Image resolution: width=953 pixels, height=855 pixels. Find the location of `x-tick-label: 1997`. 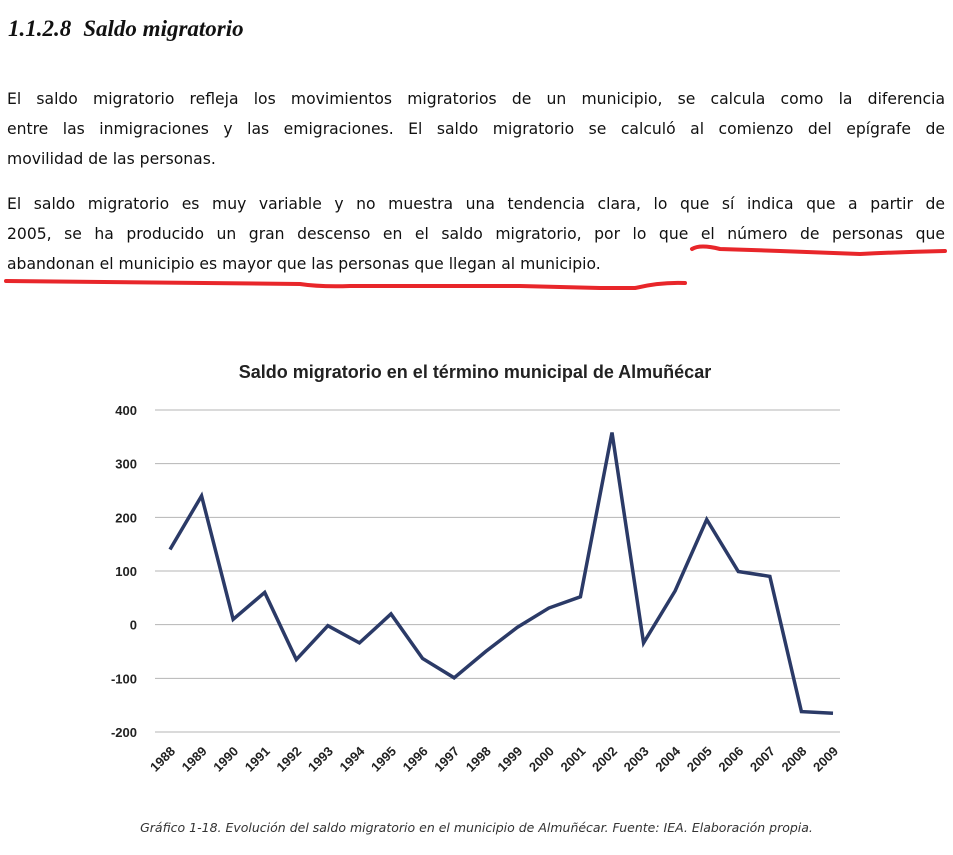

x-tick-label: 1997 is located at coordinates (446, 759).